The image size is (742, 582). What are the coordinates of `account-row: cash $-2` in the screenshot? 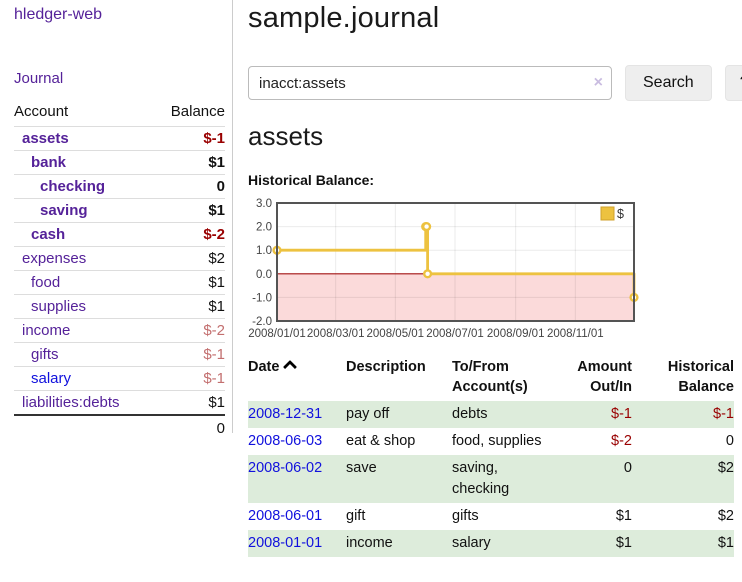 It's located at (119, 234).